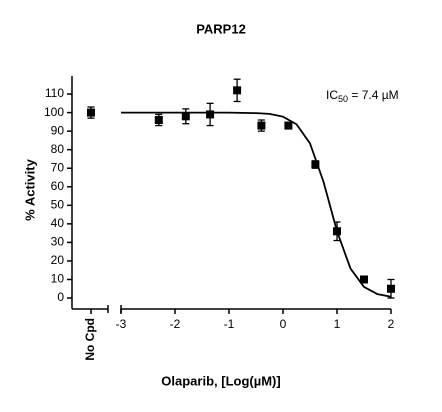  What do you see at coordinates (229, 324) in the screenshot?
I see `x-tick-label: -1` at bounding box center [229, 324].